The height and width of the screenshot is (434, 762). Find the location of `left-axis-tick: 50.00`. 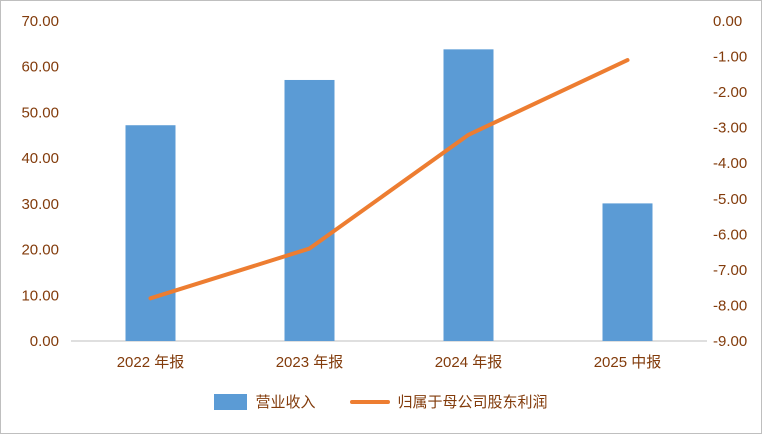

left-axis-tick: 50.00 is located at coordinates (40, 112).